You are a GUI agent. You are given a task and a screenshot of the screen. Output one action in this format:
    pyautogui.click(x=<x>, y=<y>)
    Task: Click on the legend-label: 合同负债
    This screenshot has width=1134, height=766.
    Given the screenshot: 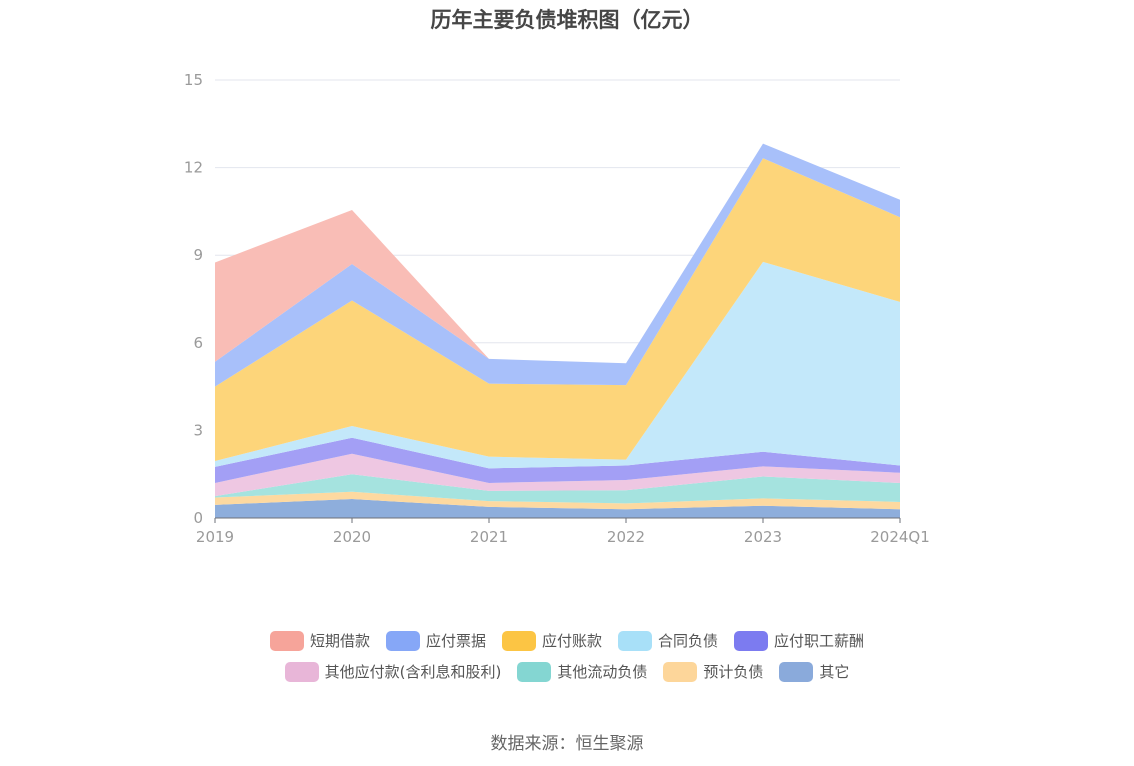 What is the action you would take?
    pyautogui.click(x=688, y=641)
    